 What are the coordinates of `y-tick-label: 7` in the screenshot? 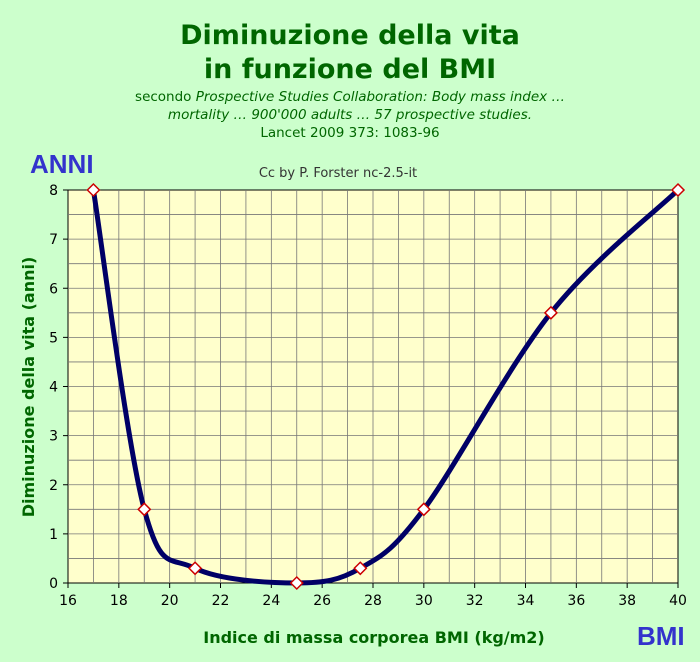 It's located at (53, 240).